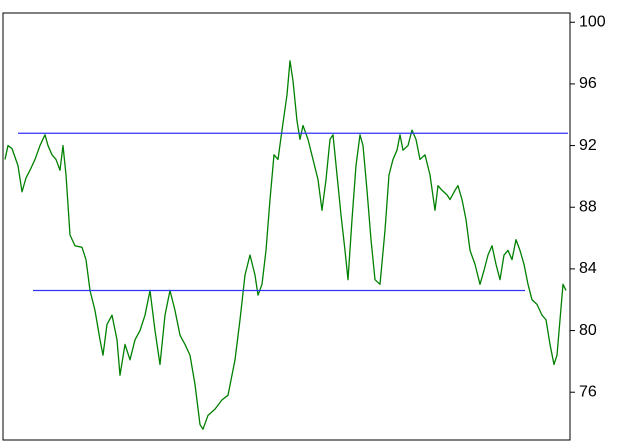  What do you see at coordinates (588, 206) in the screenshot?
I see `y-tick-label: 88` at bounding box center [588, 206].